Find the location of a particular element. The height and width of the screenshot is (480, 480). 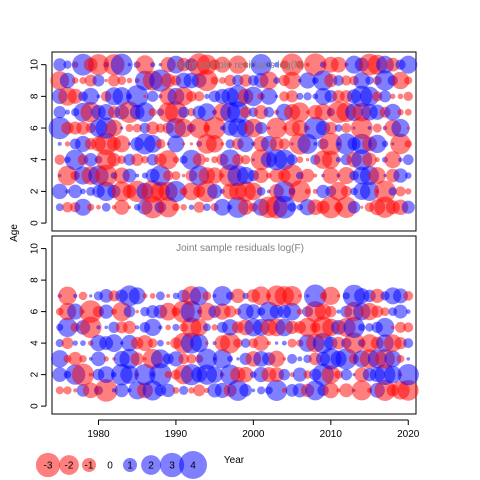

x-axis-label: Year is located at coordinates (234, 460).